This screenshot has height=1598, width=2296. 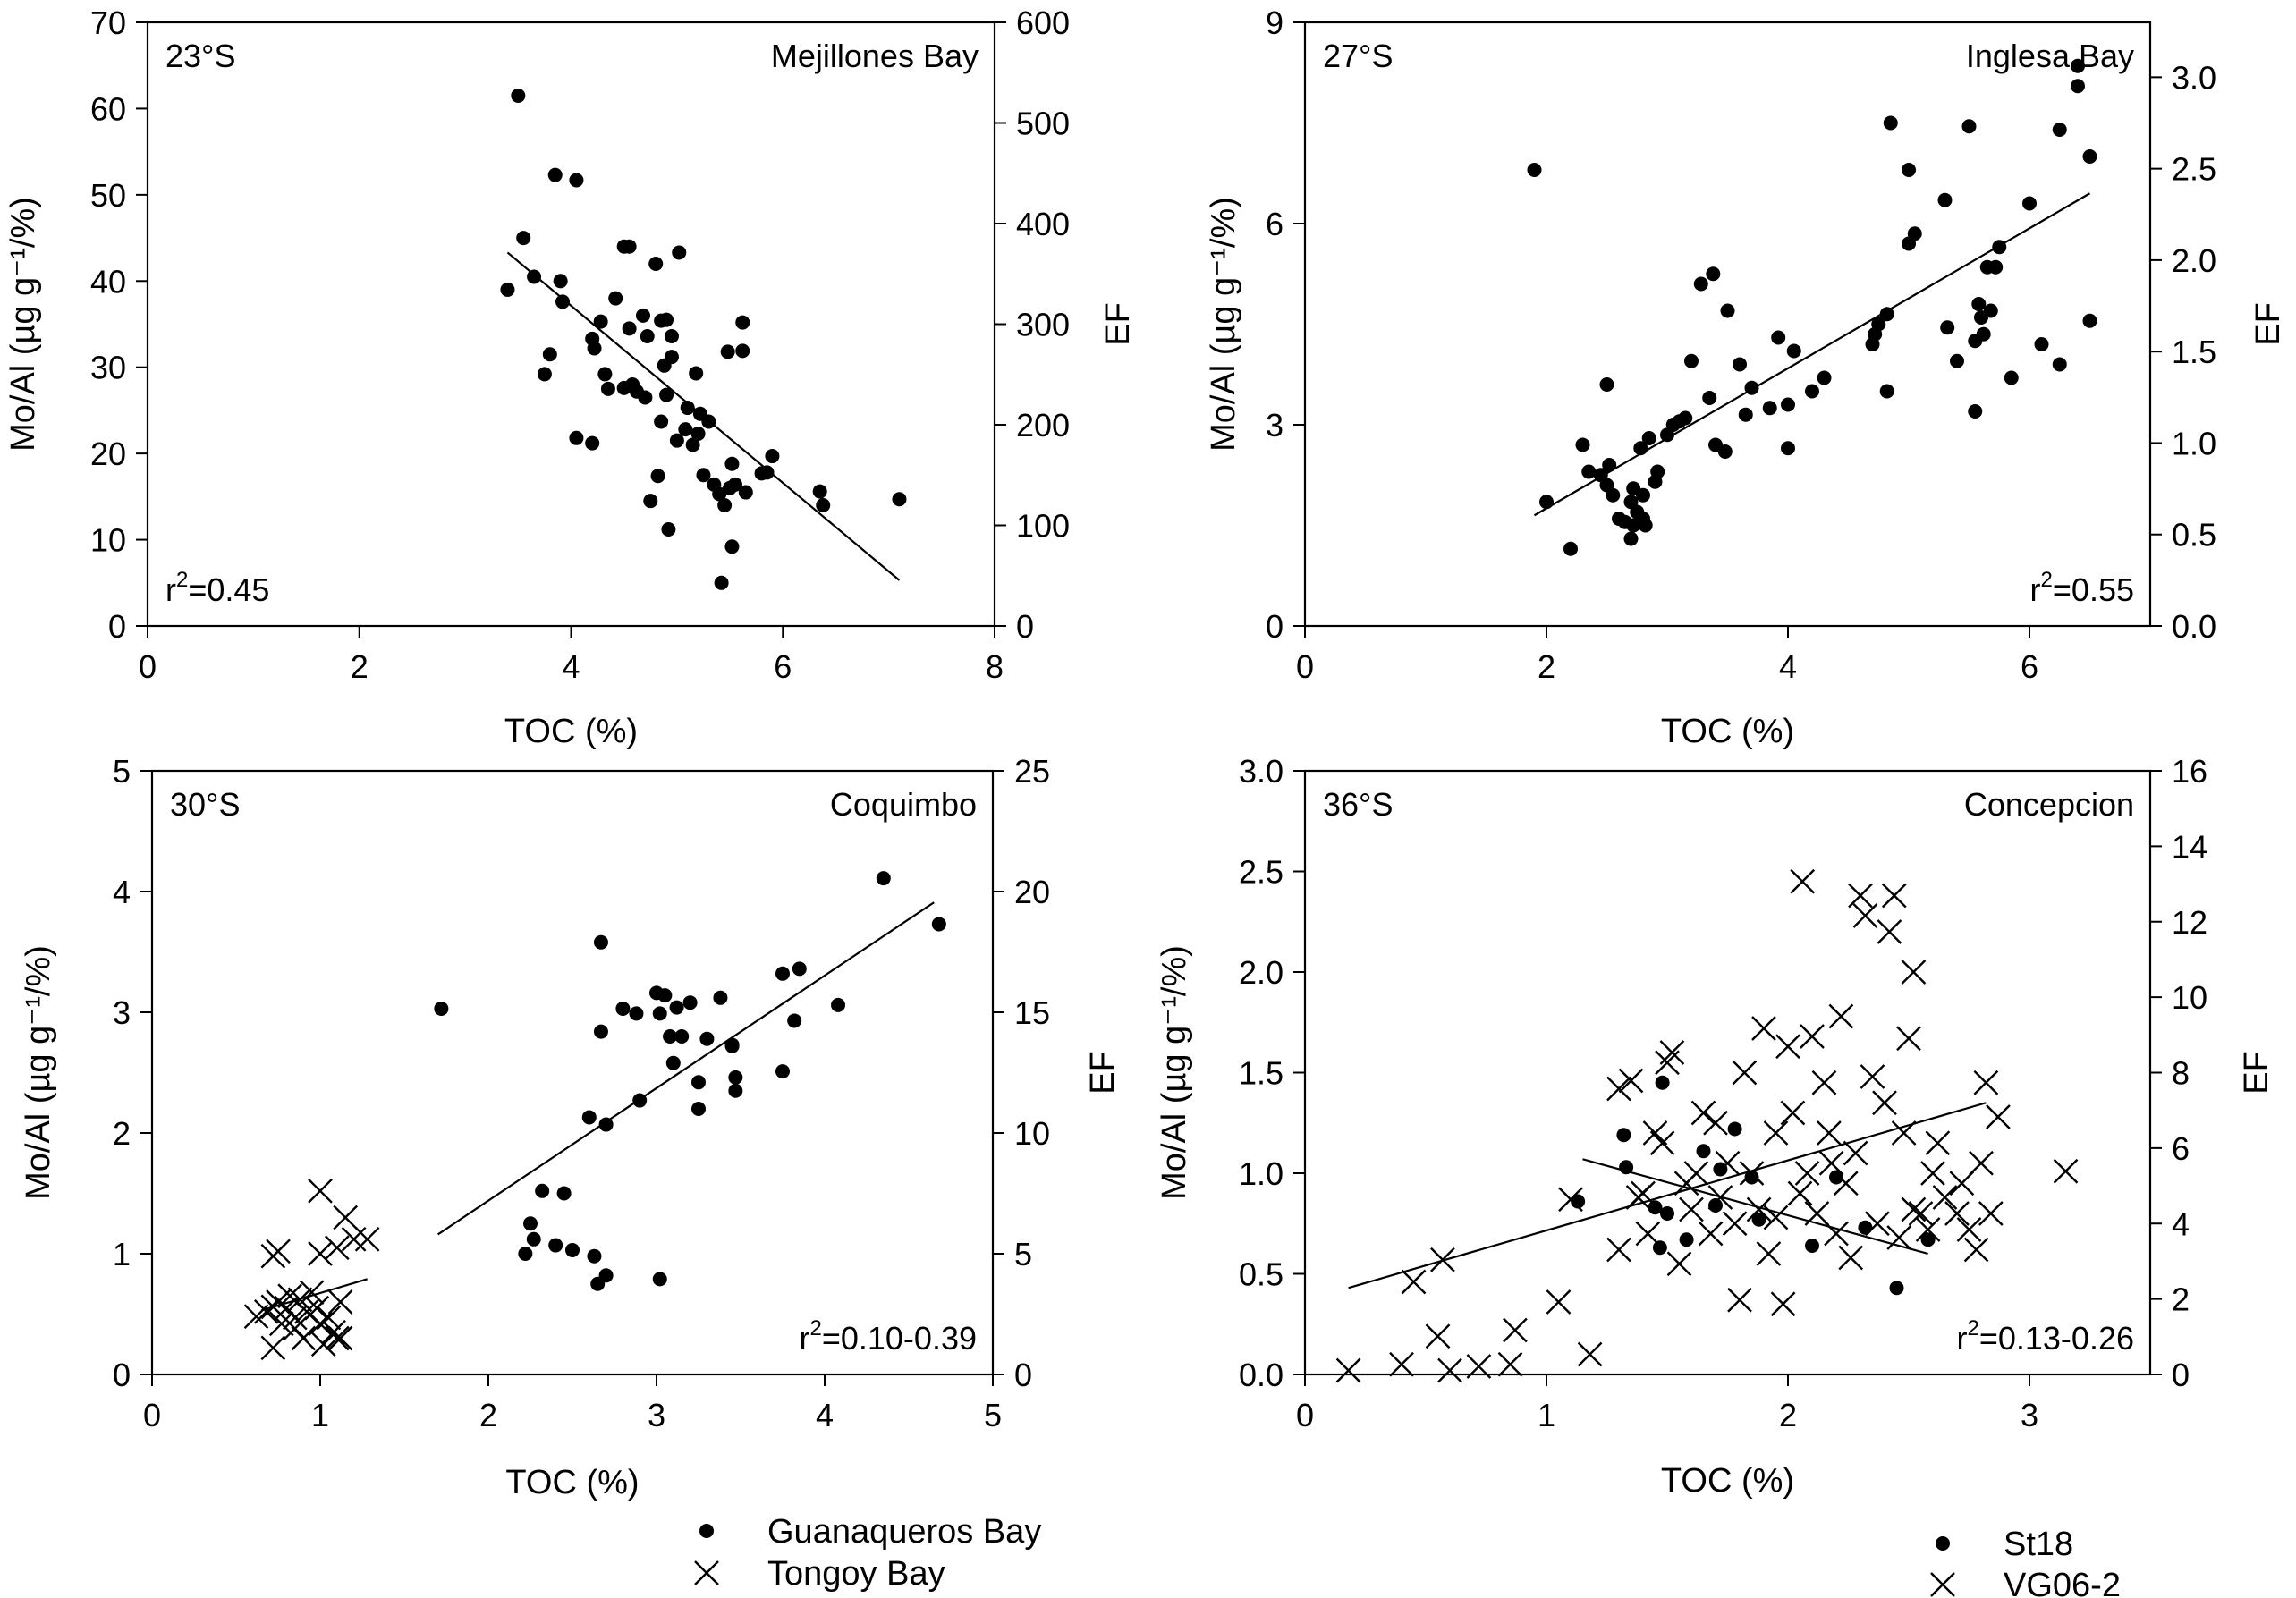 I want to click on latitude-label: 30°S, so click(x=205, y=804).